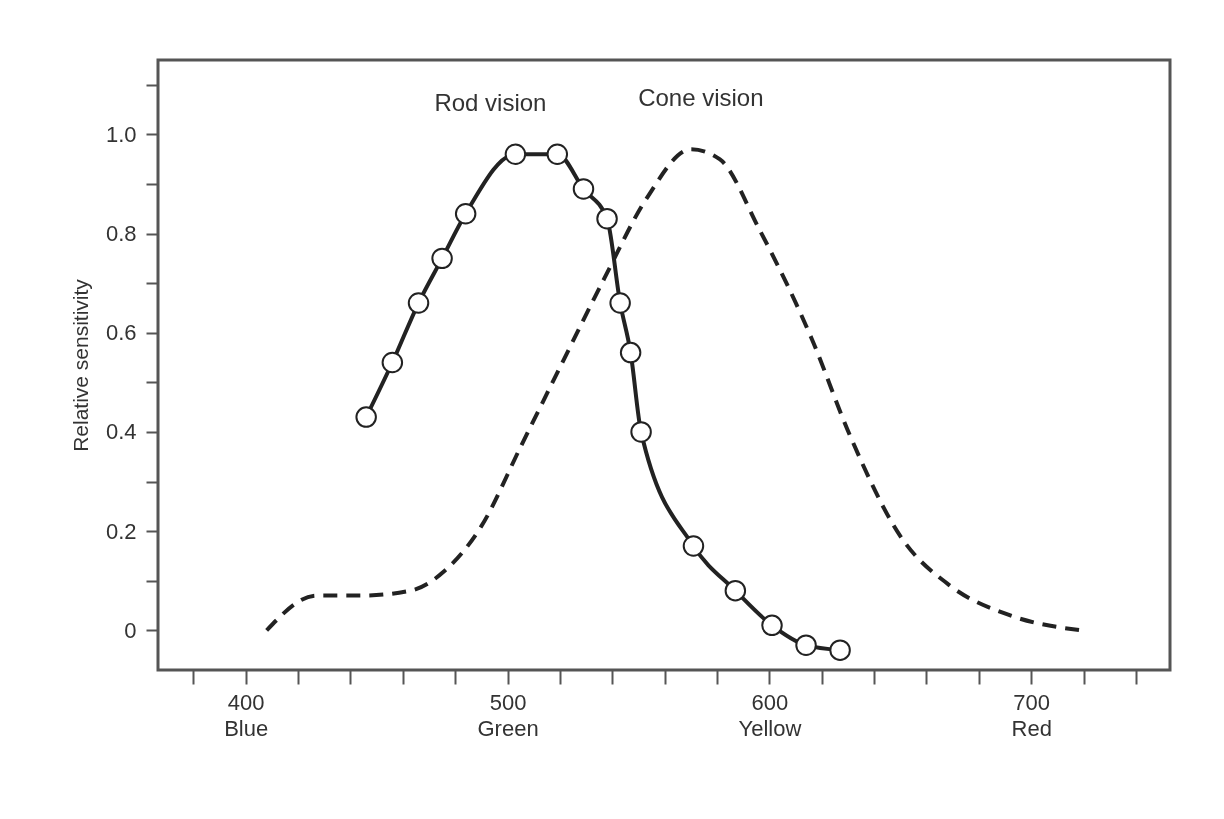  What do you see at coordinates (701, 98) in the screenshot?
I see `text: Cone vision` at bounding box center [701, 98].